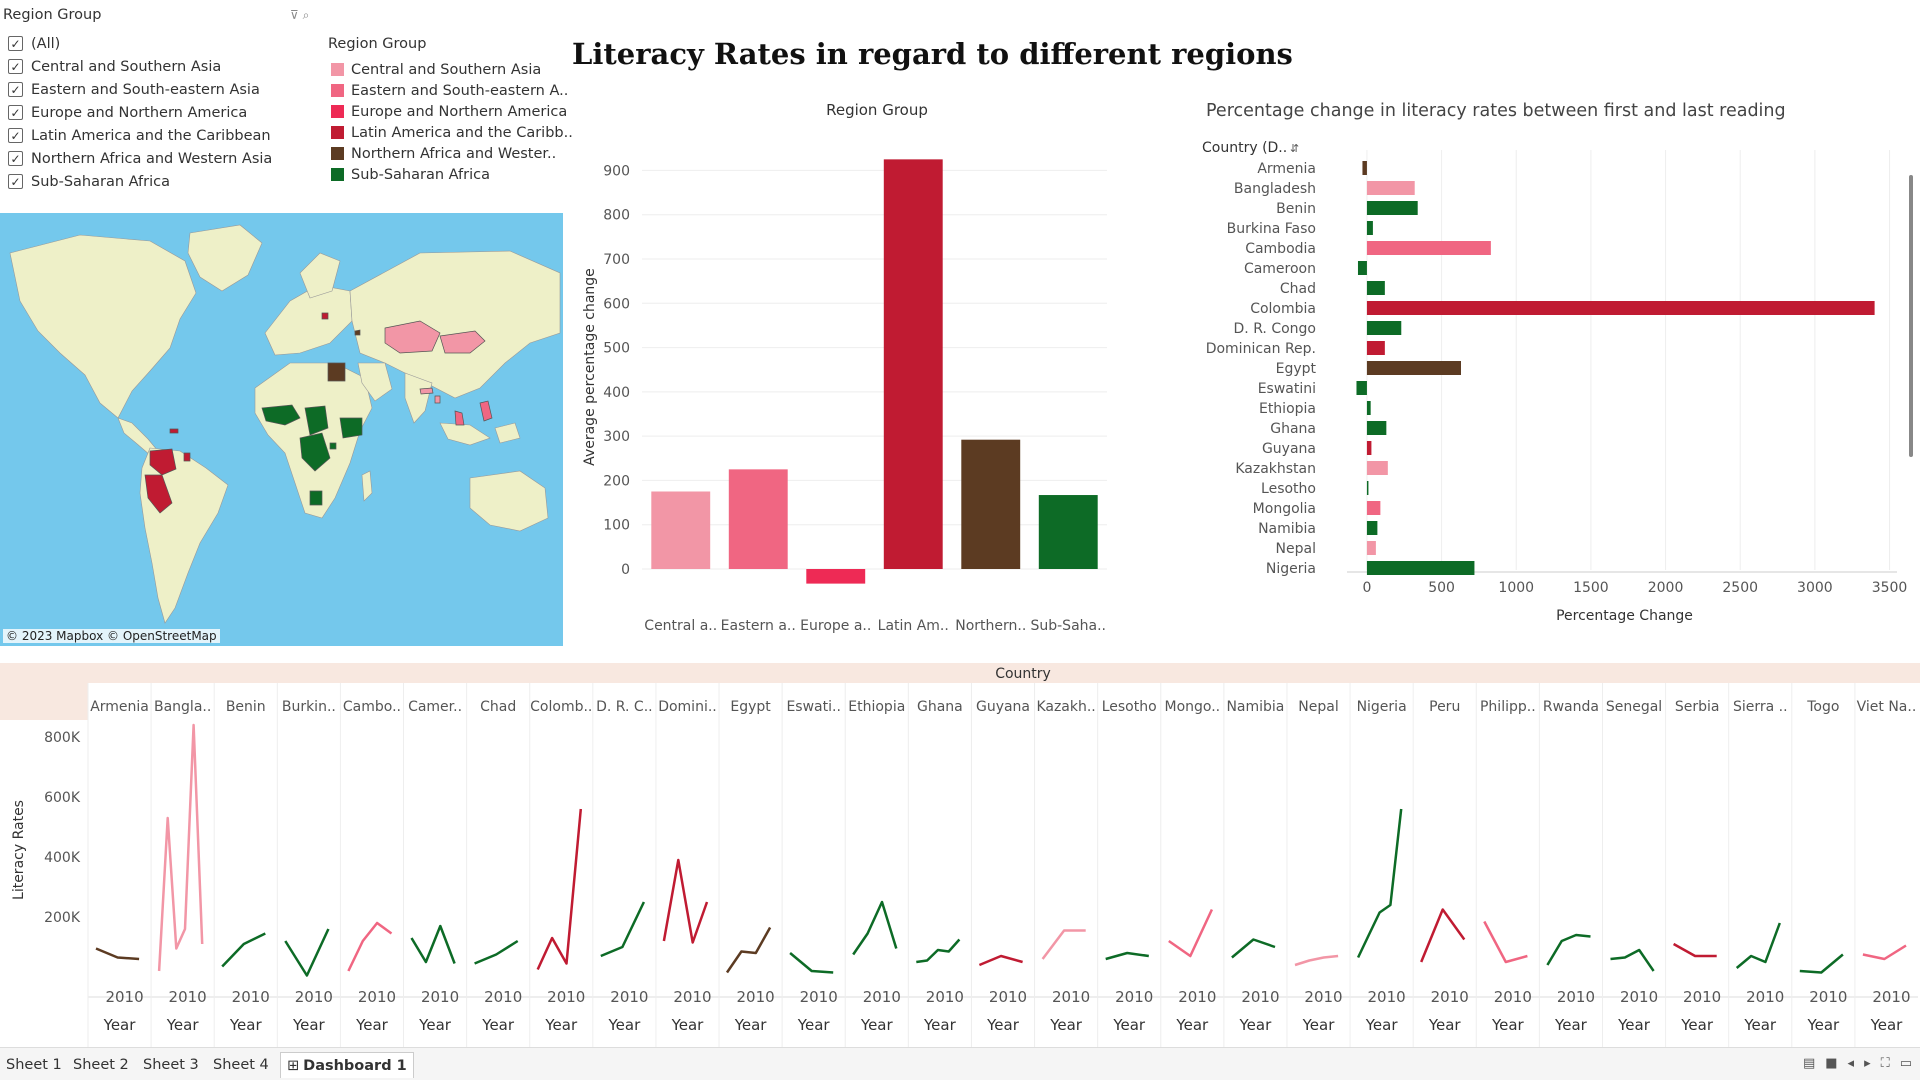  Describe the element at coordinates (333, 446) in the screenshot. I see `map-rwanda` at that location.